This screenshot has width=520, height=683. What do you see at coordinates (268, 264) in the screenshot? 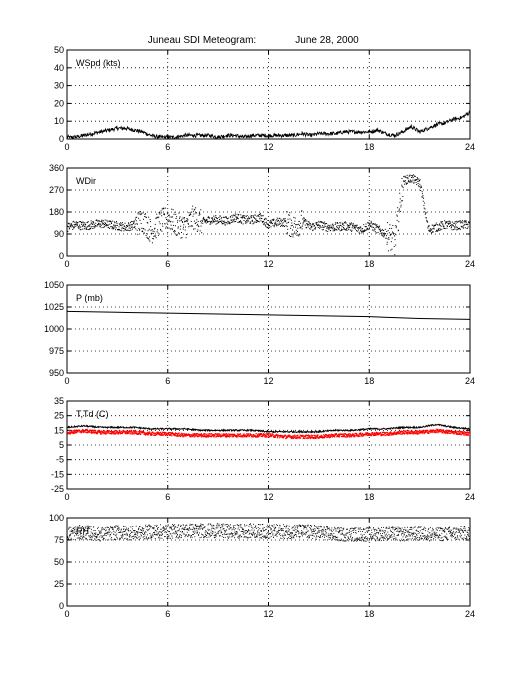
I see `x-tick-label: 12` at bounding box center [268, 264].